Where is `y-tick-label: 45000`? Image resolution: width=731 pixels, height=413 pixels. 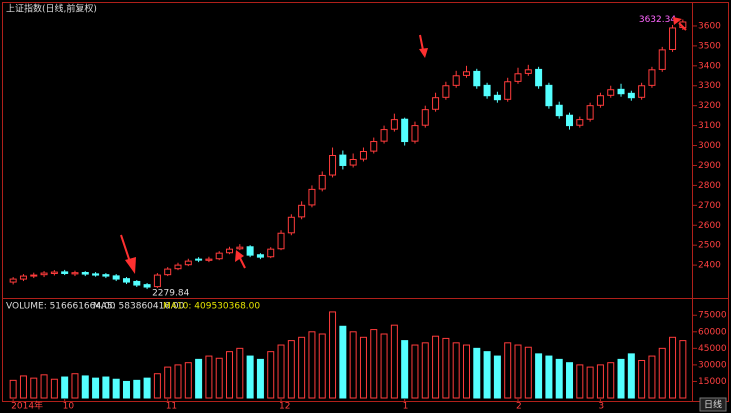 y-tick-label: 45000 is located at coordinates (712, 349).